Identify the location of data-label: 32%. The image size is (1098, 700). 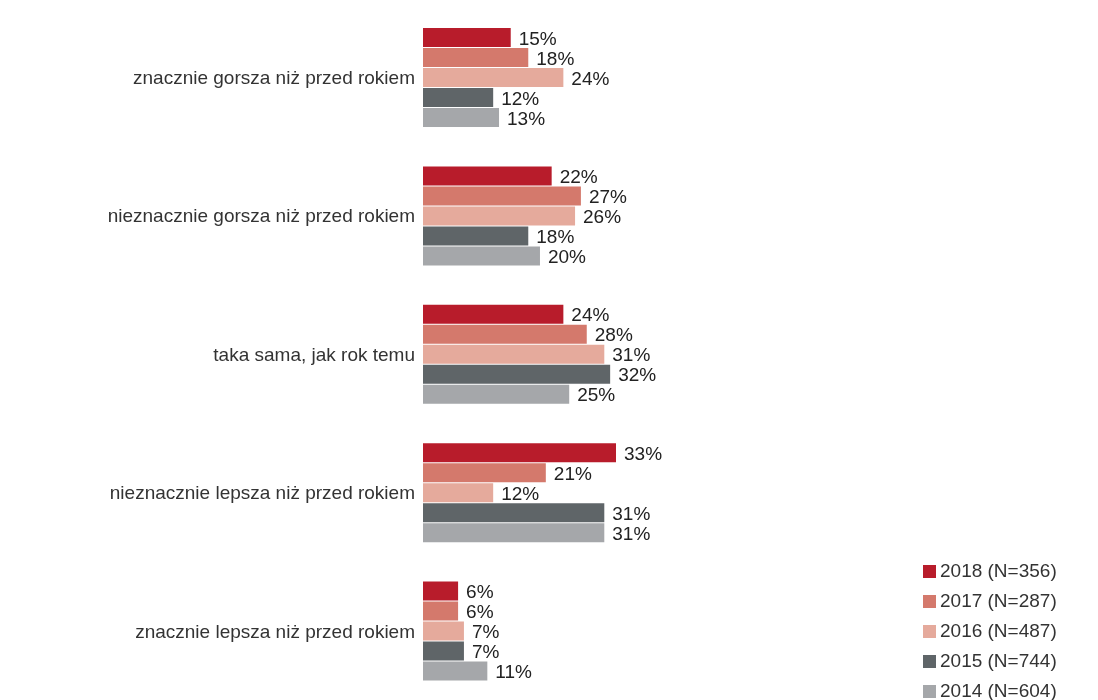
(637, 375).